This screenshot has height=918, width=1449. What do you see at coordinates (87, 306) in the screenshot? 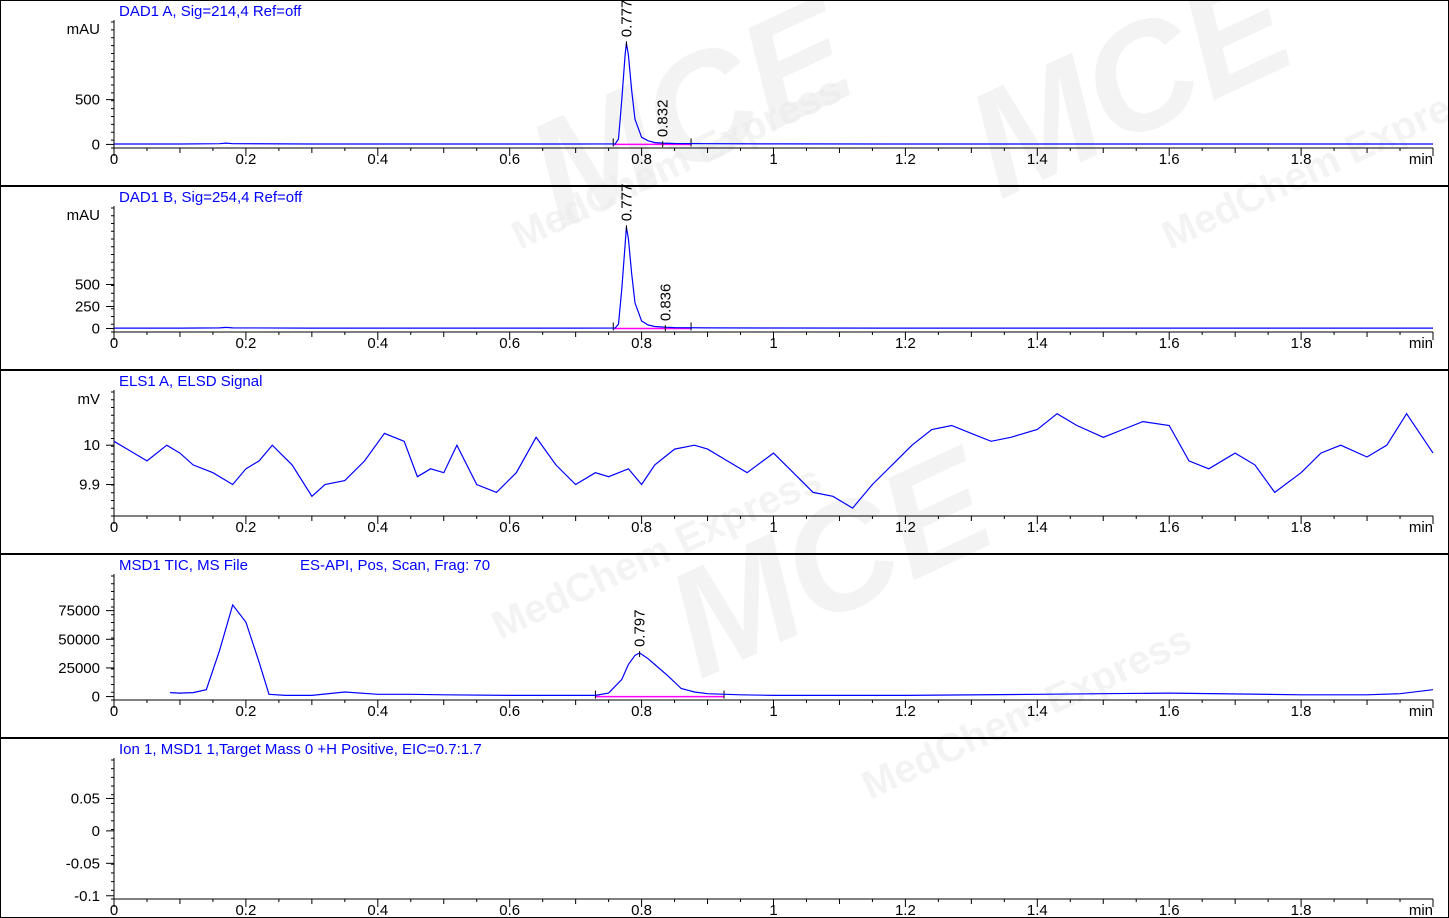
I see `y-tick-label: 250` at bounding box center [87, 306].